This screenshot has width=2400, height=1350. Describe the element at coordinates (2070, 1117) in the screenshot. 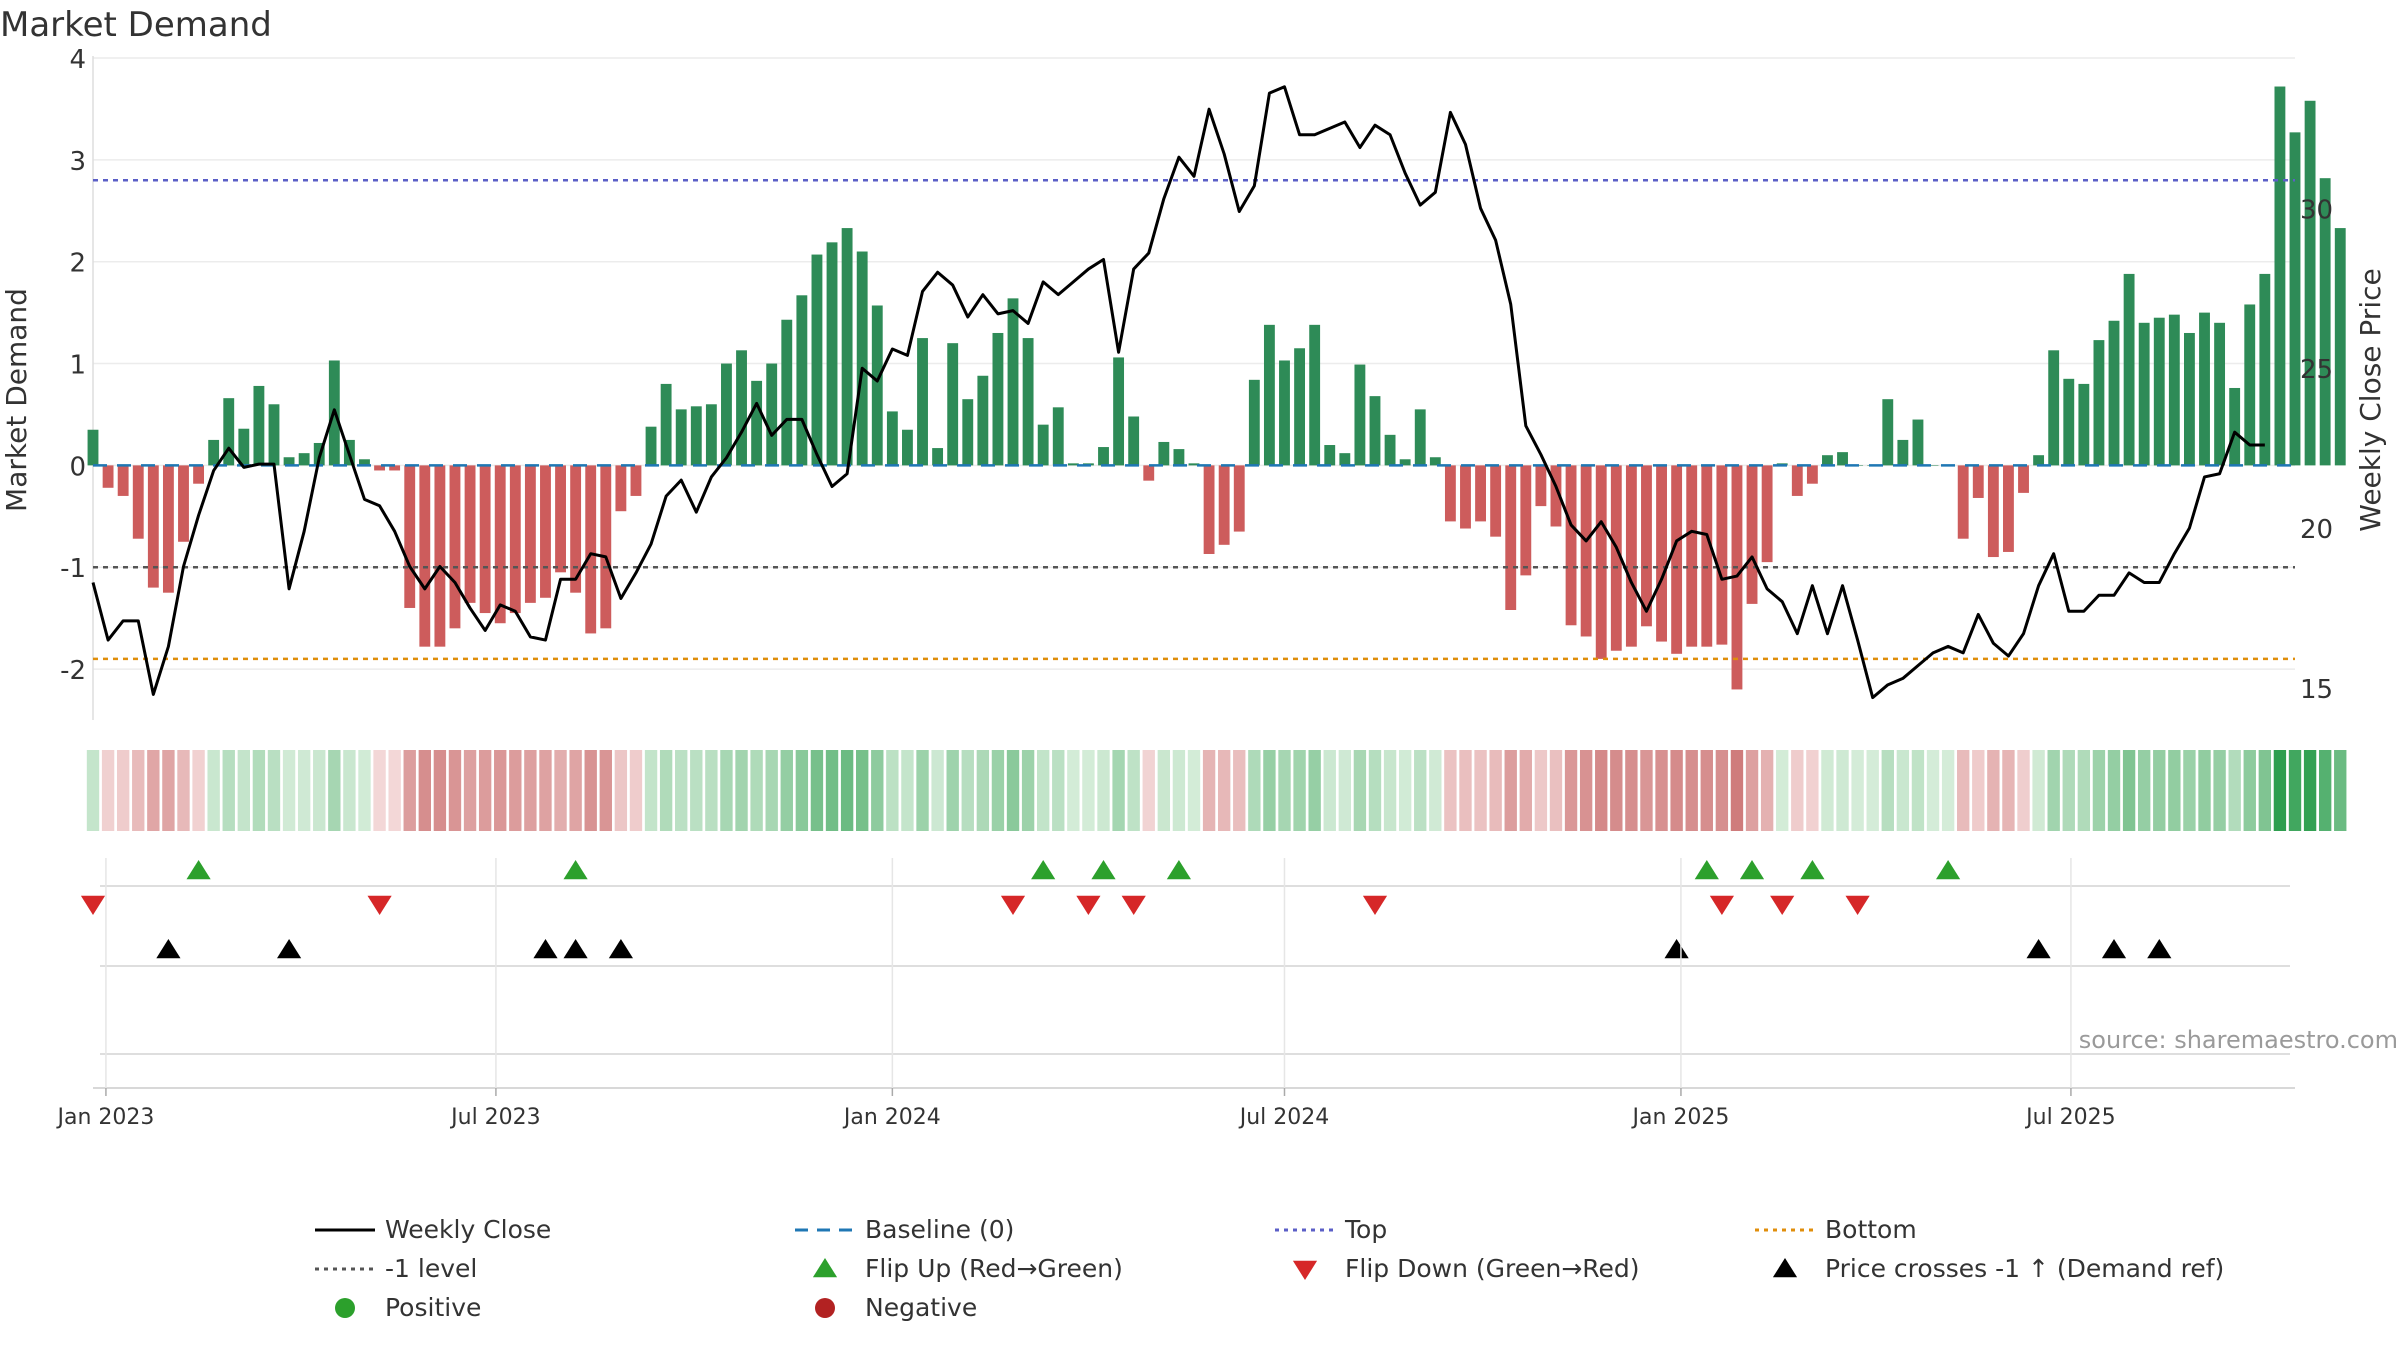

I see `x-tick-label: Jul 2025` at that location.